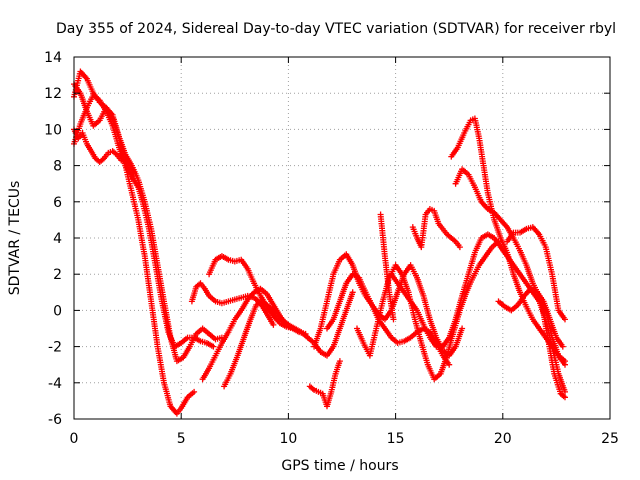 The height and width of the screenshot is (480, 640). I want to click on x-tick-label: 20, so click(503, 439).